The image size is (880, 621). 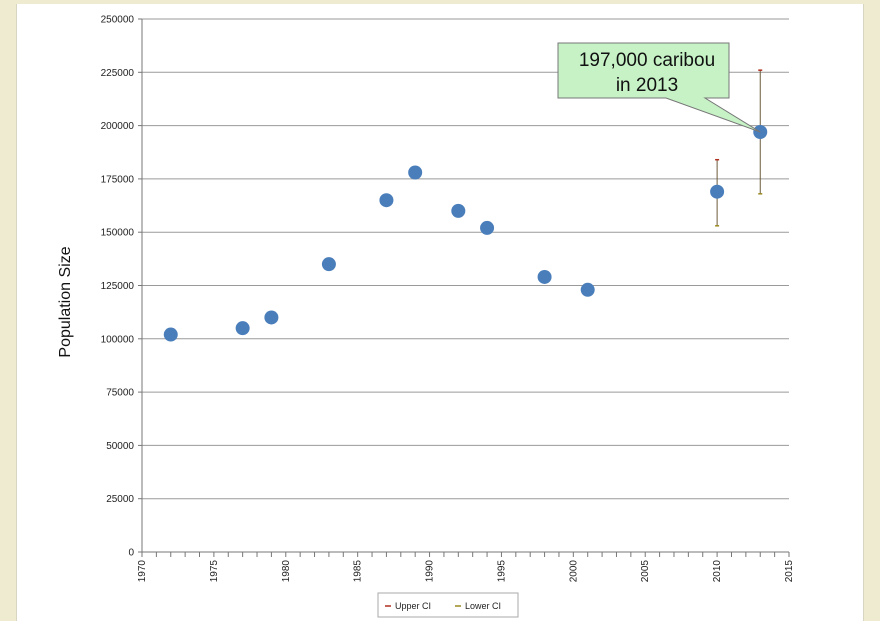 I want to click on legend-label-lower-ci: Lower CI, so click(x=483, y=606).